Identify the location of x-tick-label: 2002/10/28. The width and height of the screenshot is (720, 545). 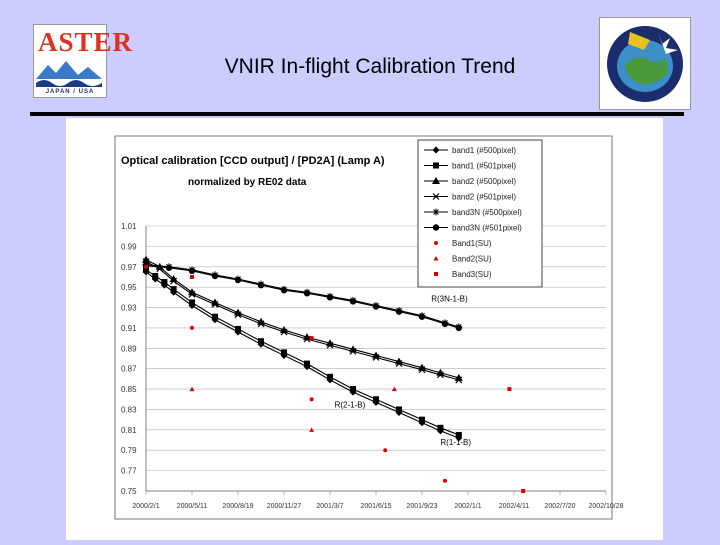
(605, 506).